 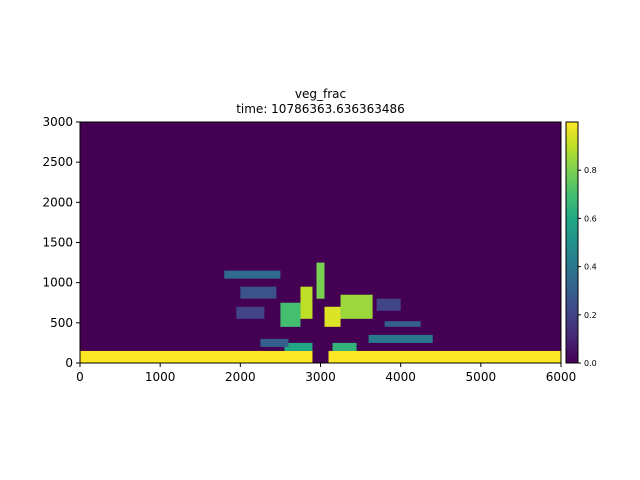 What do you see at coordinates (57, 283) in the screenshot?
I see `y-tick-label: 1000` at bounding box center [57, 283].